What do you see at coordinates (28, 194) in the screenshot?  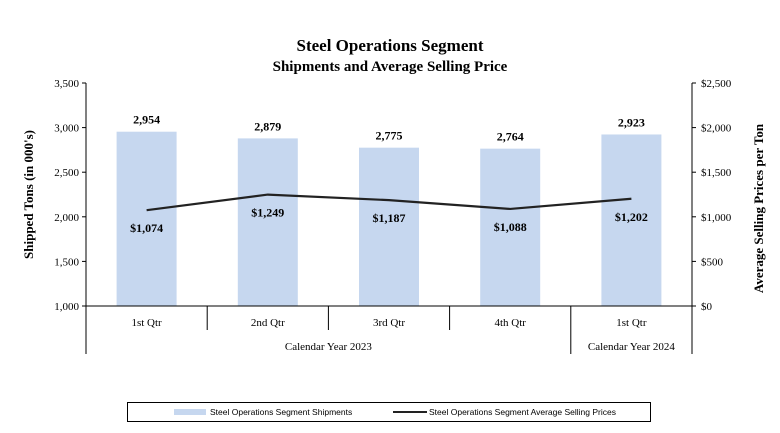 I see `y-axis-title: Shipped Tons (in 000's)` at bounding box center [28, 194].